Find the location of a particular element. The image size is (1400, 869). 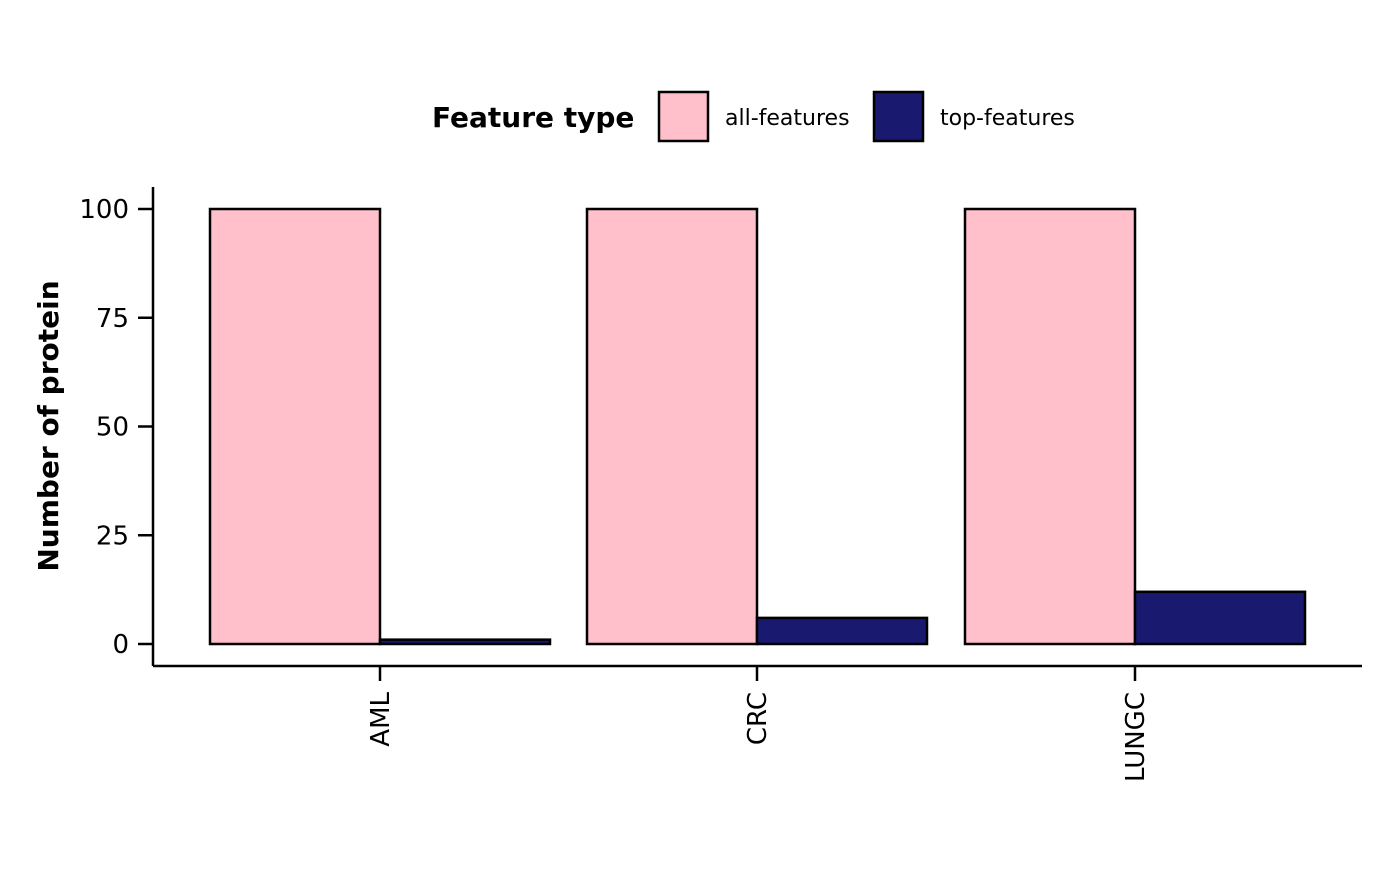

legend-swatch-top-features is located at coordinates (898, 116).